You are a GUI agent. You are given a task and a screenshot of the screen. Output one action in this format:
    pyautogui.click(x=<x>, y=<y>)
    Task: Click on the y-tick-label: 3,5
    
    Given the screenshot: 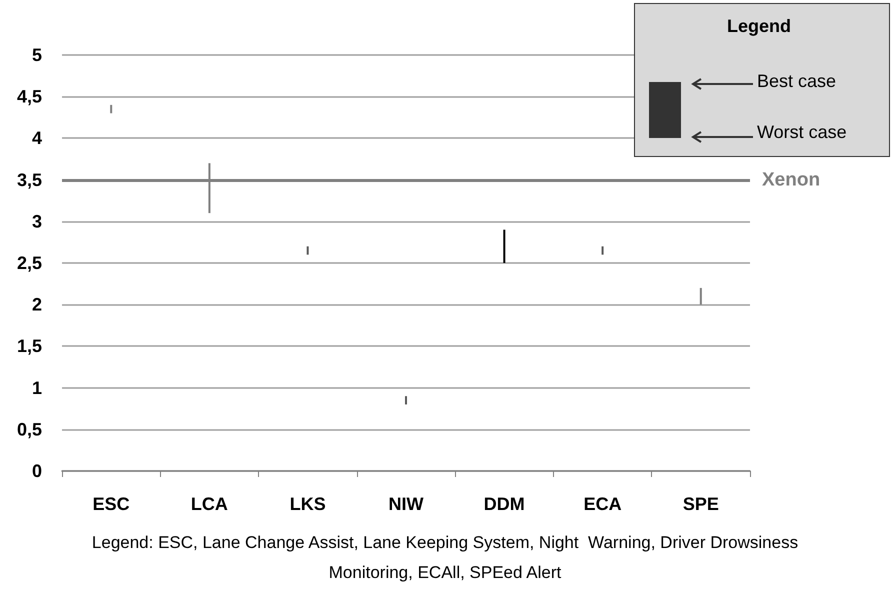 What is the action you would take?
    pyautogui.click(x=29, y=180)
    